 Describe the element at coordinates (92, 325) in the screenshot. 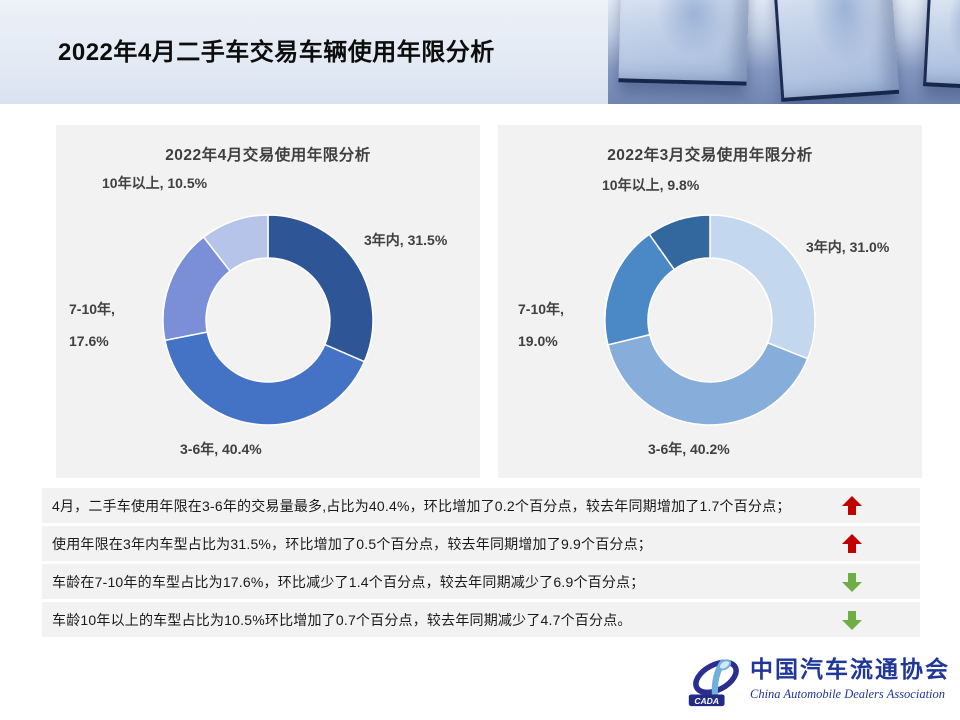

I see `chart-label-7to10: 7-10年, 17.6%` at that location.